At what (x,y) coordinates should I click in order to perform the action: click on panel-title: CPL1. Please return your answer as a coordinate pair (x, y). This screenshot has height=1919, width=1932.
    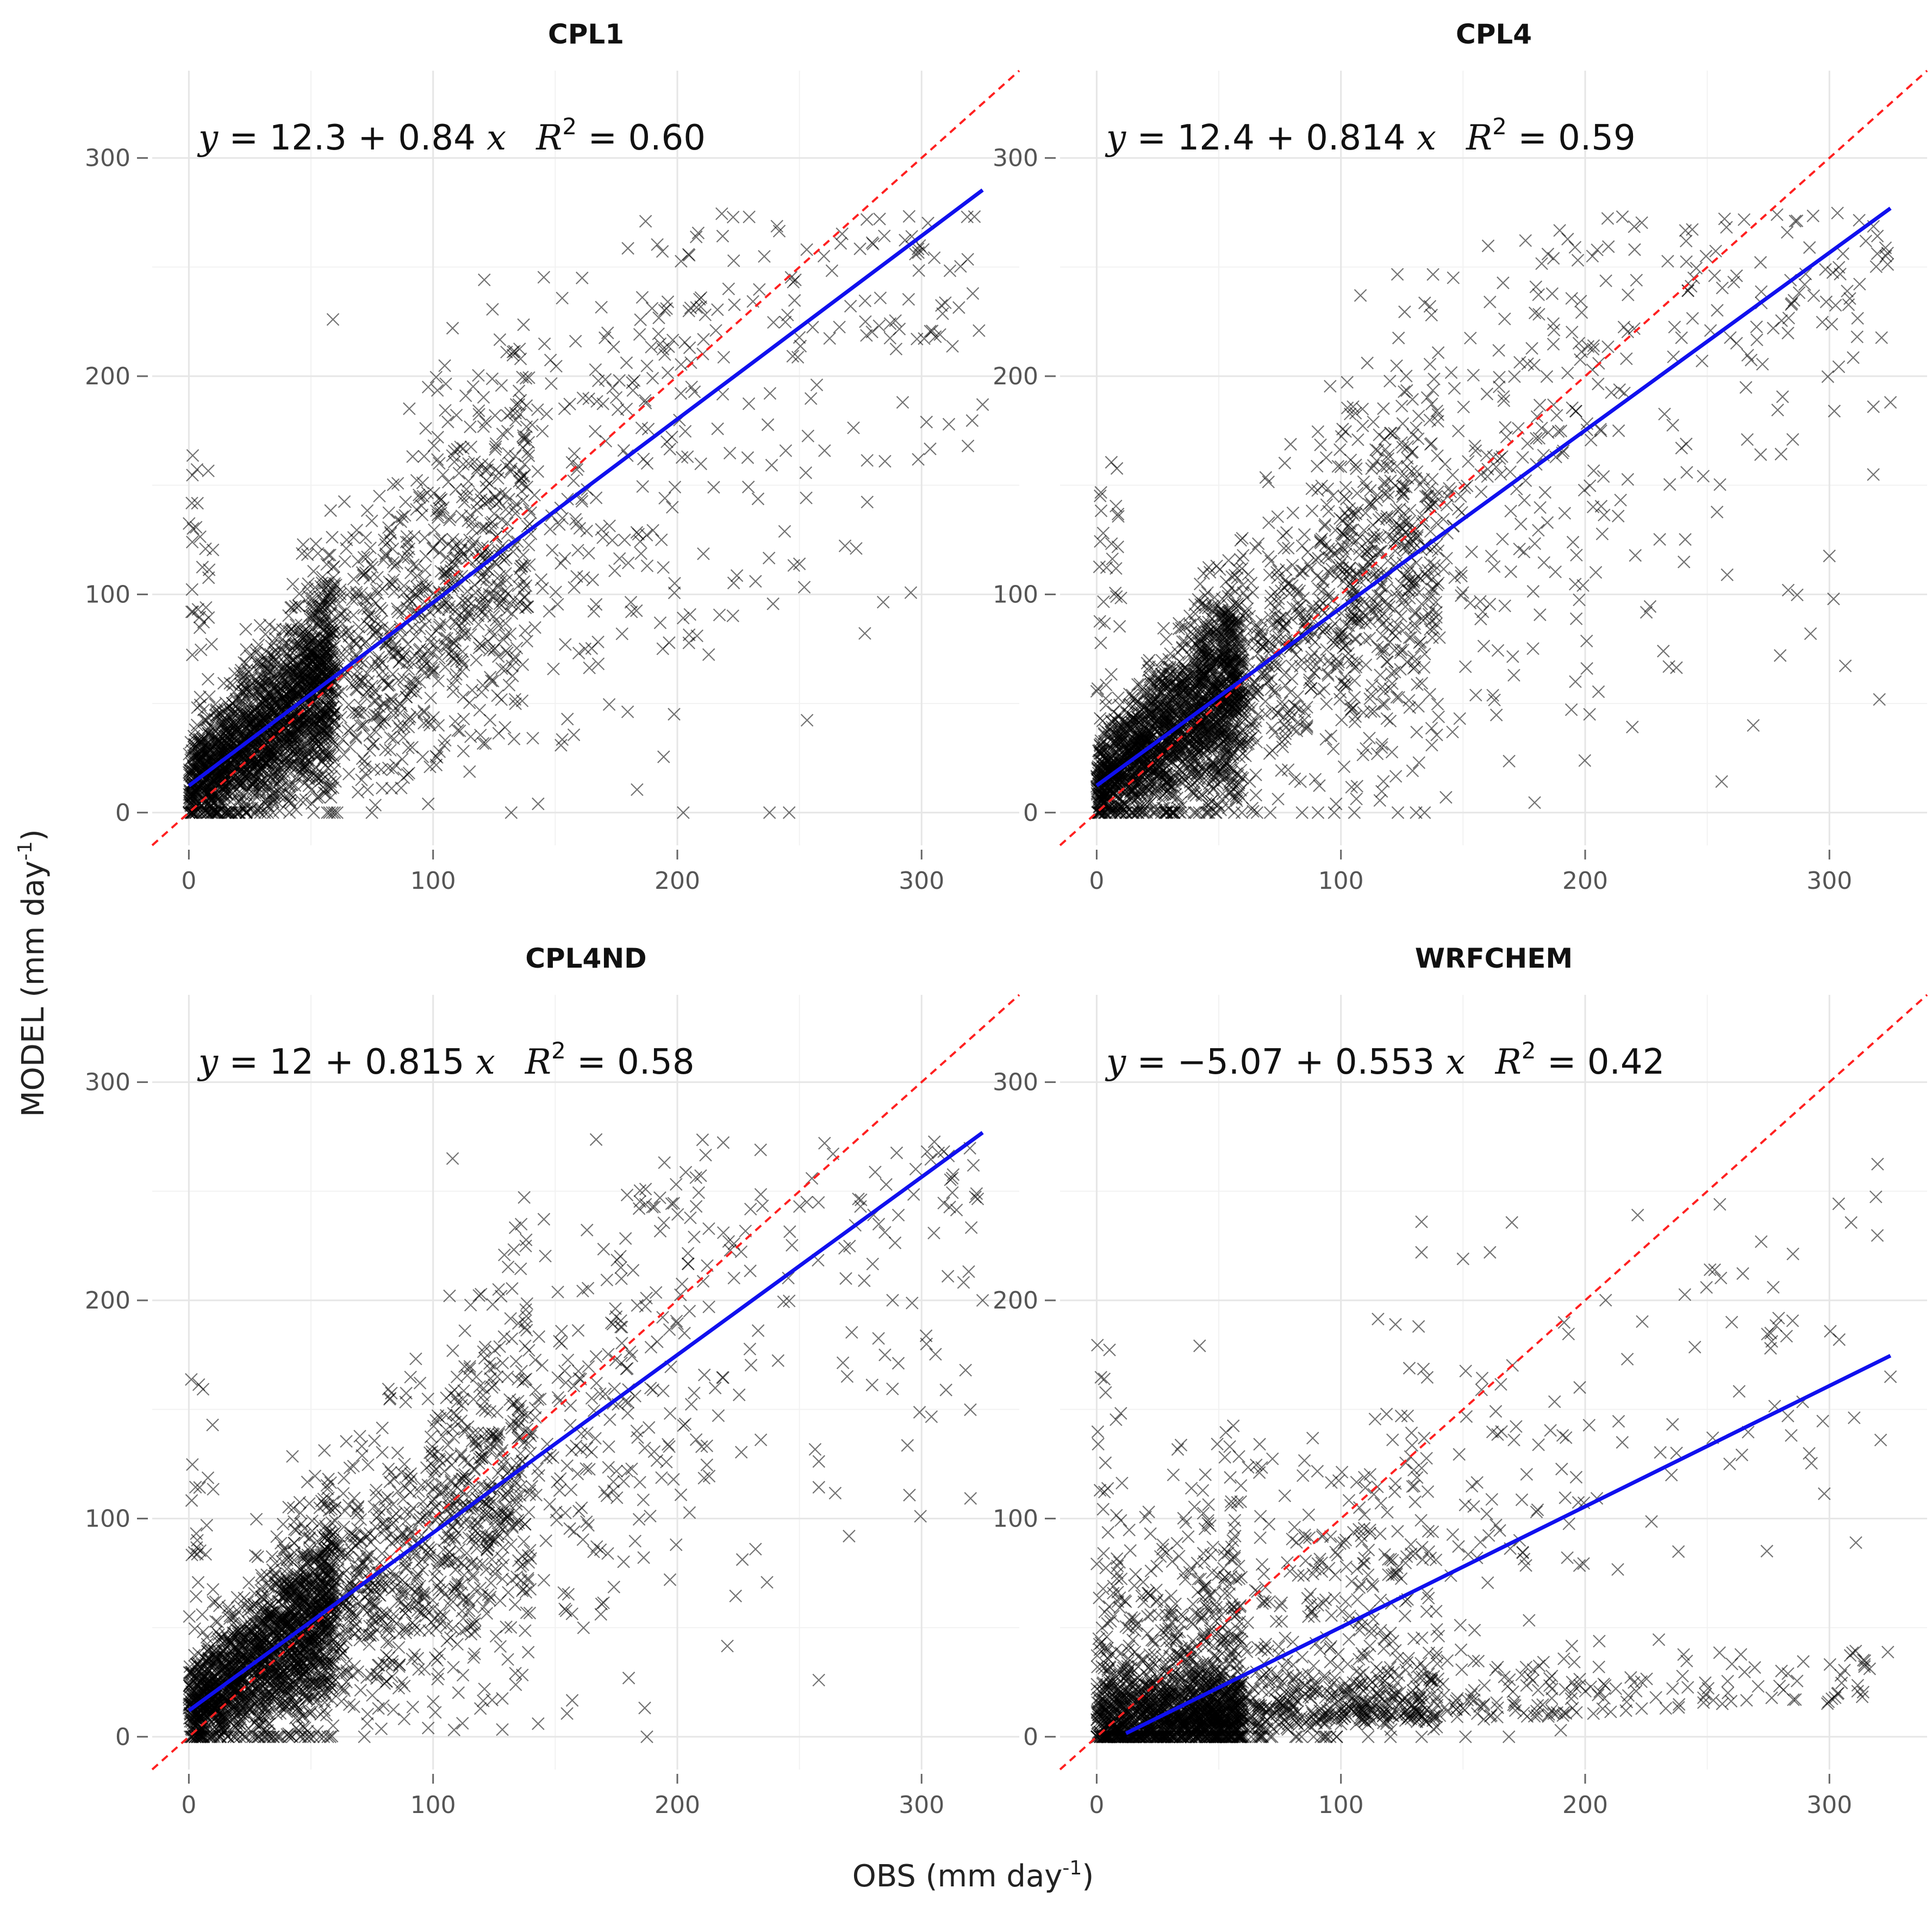
    Looking at the image, I should click on (586, 34).